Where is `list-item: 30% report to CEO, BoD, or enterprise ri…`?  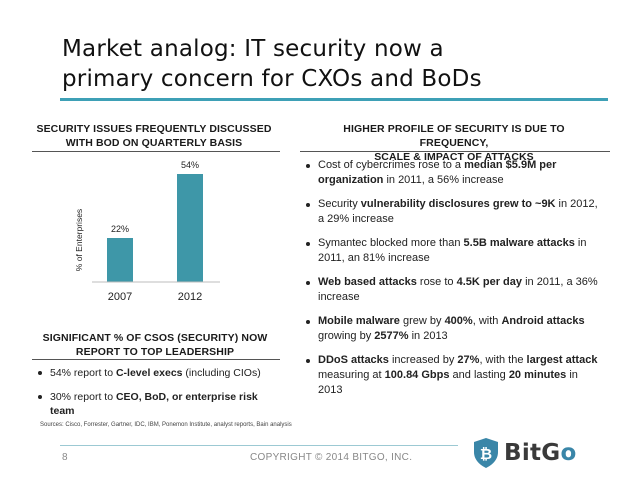
list-item: 30% report to CEO, BoD, or enterprise ri… is located at coordinates (158, 404).